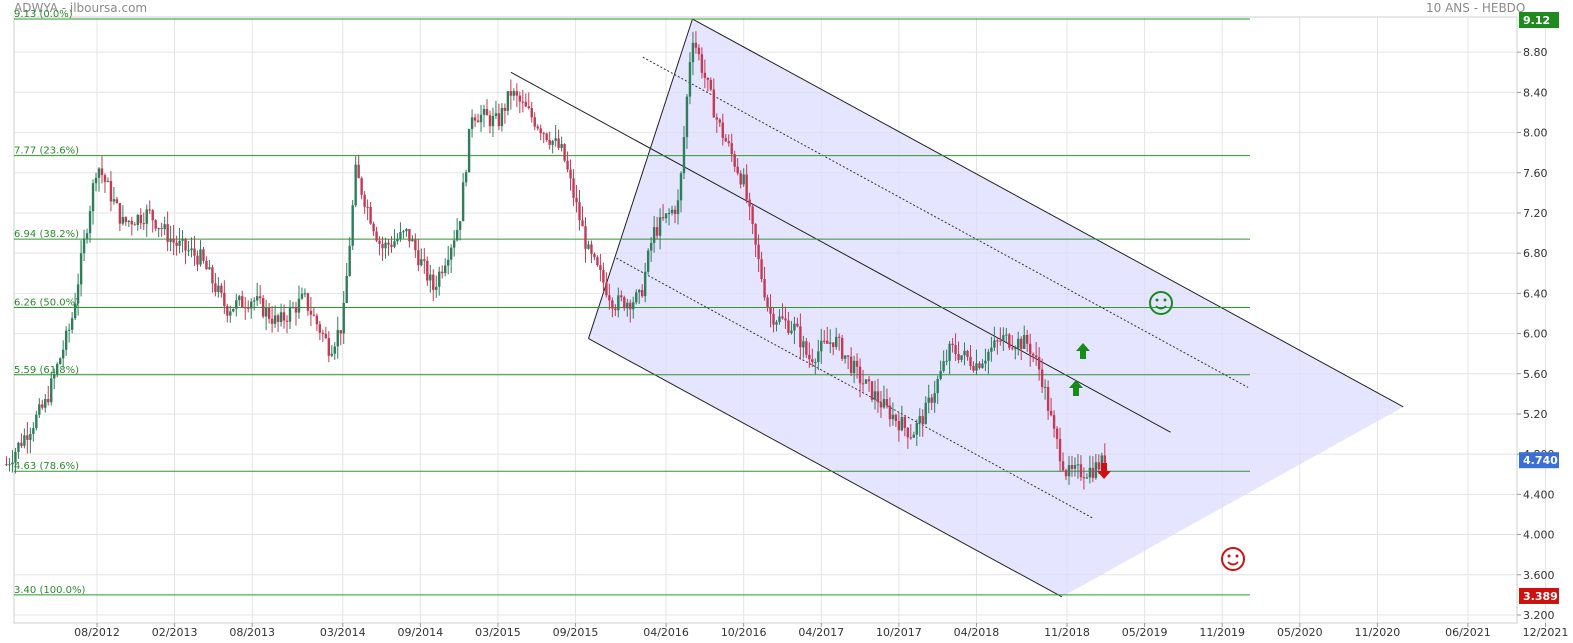 This screenshot has height=643, width=1573. I want to click on x-tick-label: 04/2016, so click(666, 632).